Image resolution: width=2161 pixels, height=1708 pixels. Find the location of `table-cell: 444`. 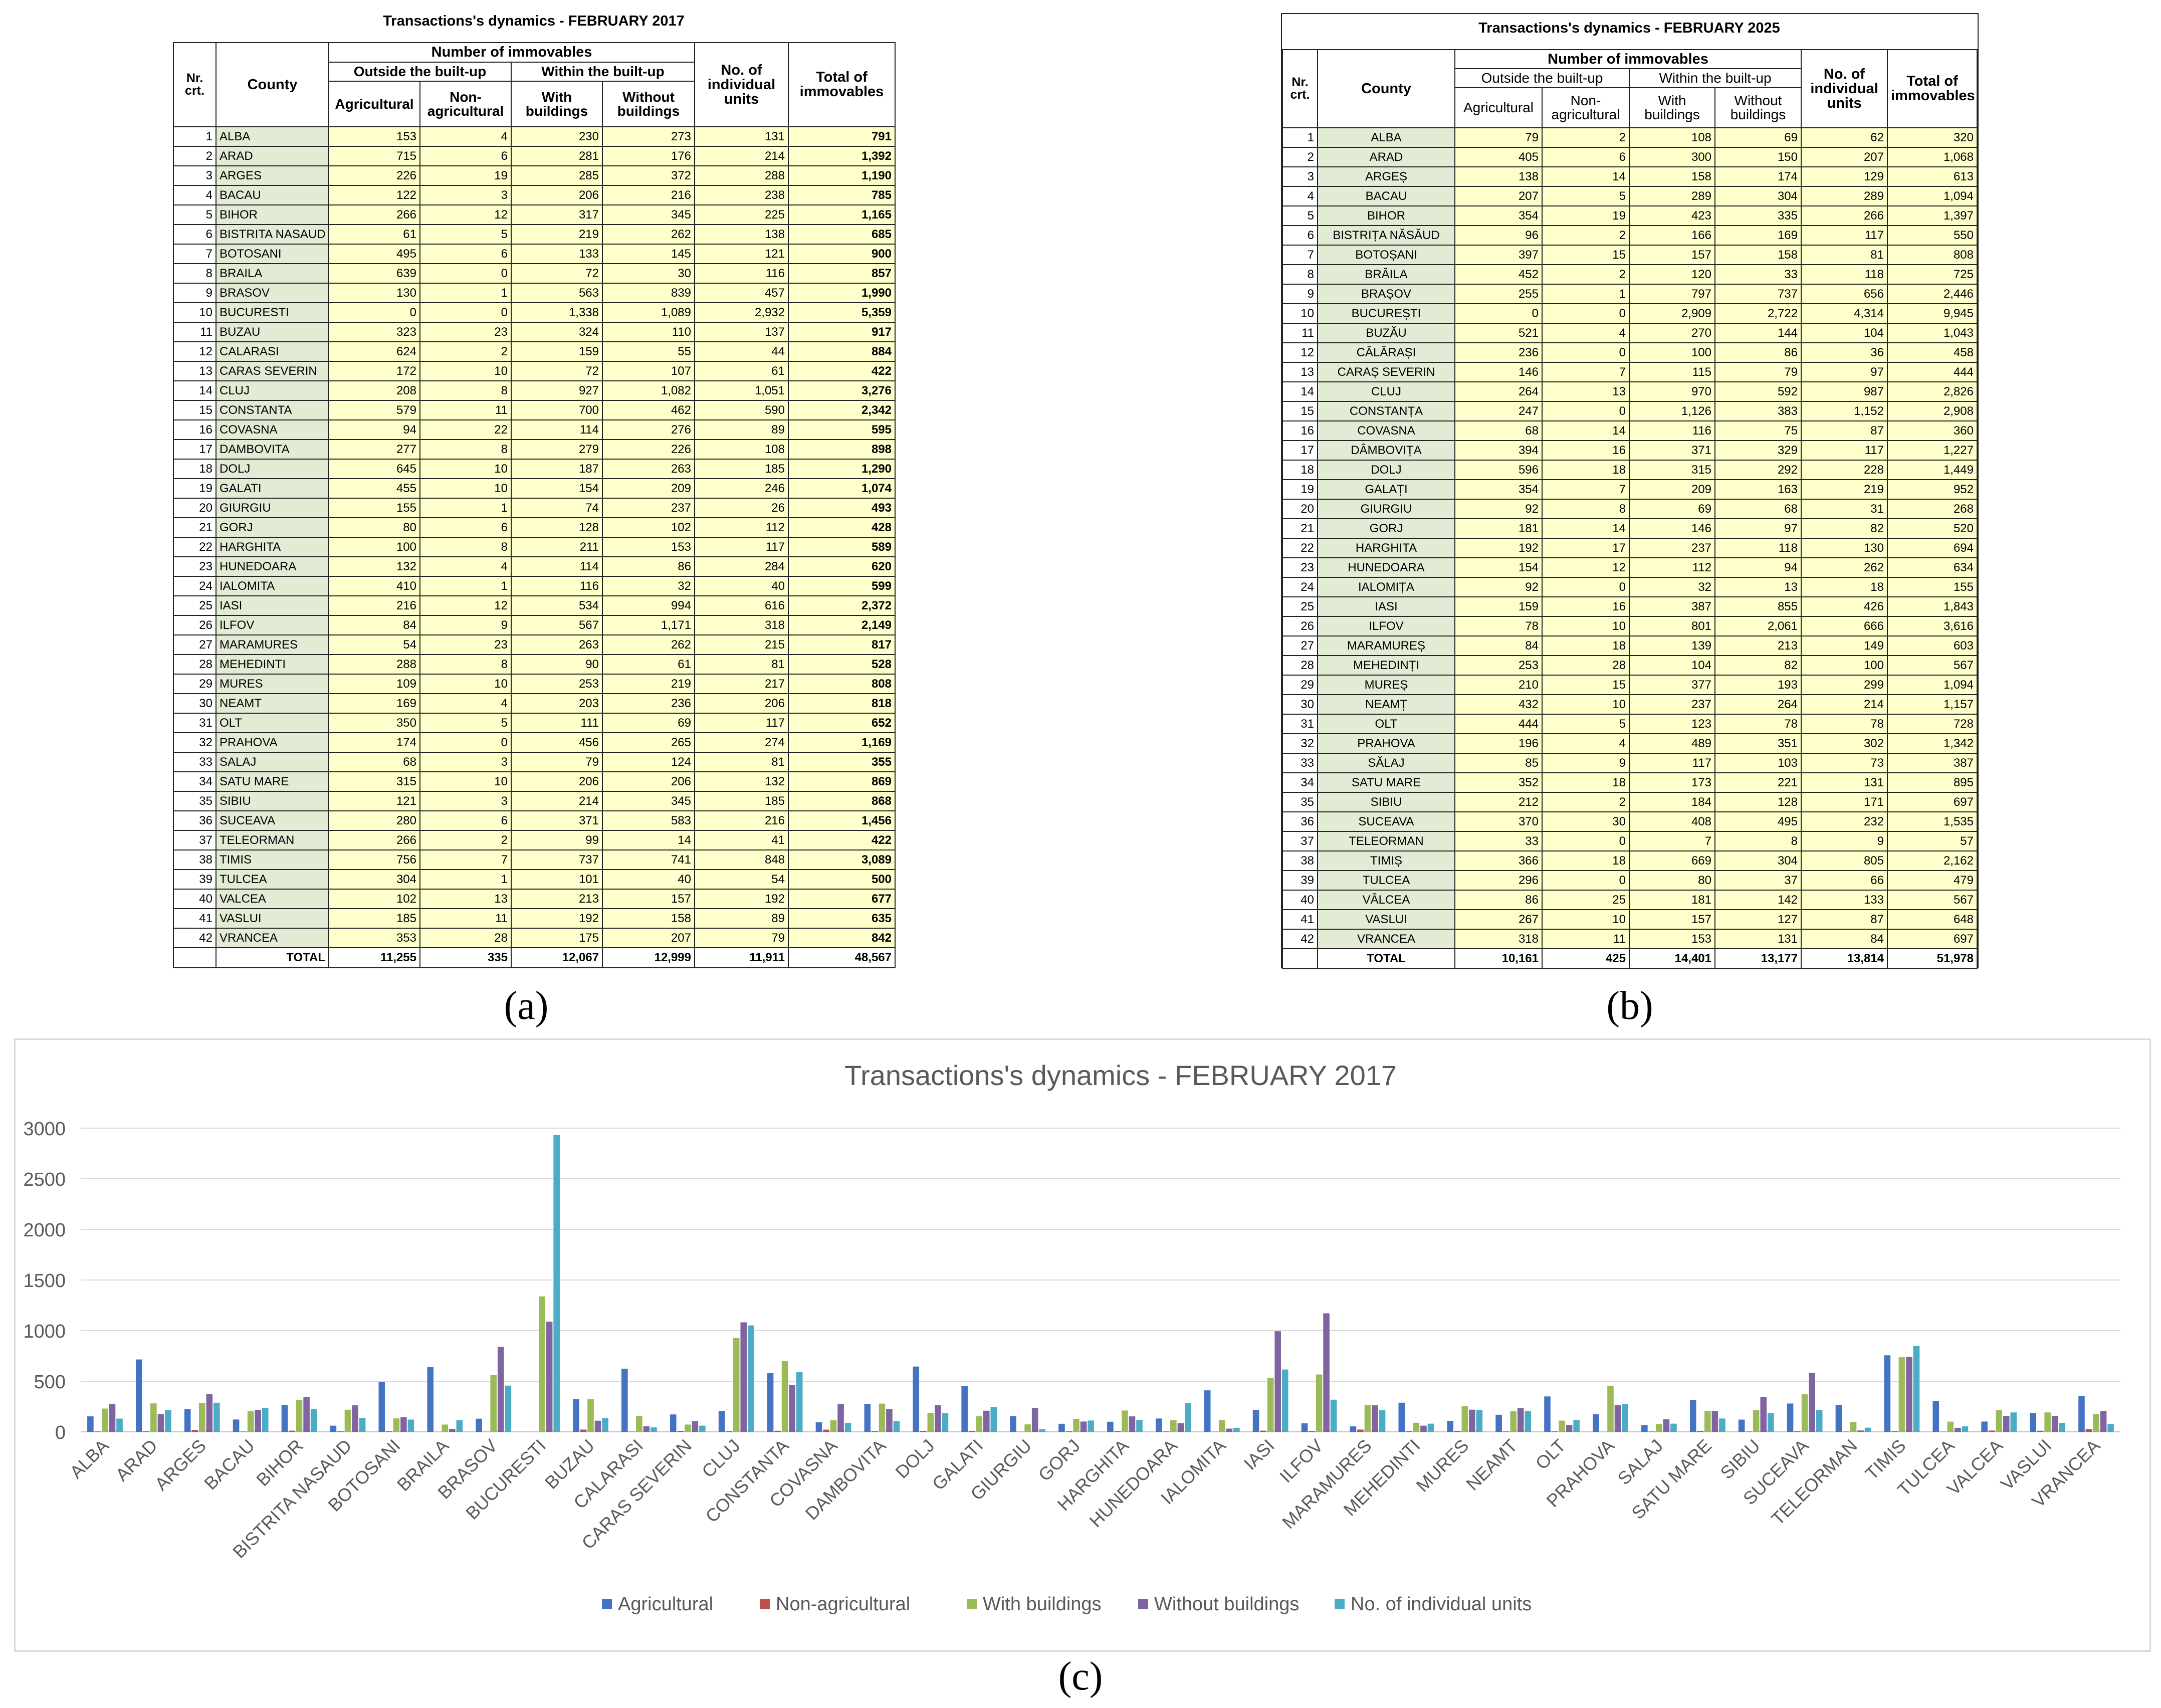

table-cell: 444 is located at coordinates (1498, 724).